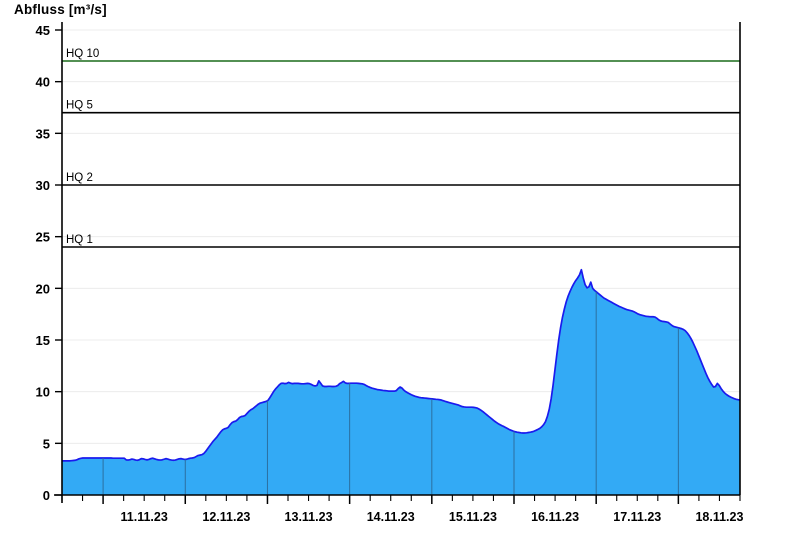 The height and width of the screenshot is (550, 800). What do you see at coordinates (46, 495) in the screenshot?
I see `y-tick-label: 0` at bounding box center [46, 495].